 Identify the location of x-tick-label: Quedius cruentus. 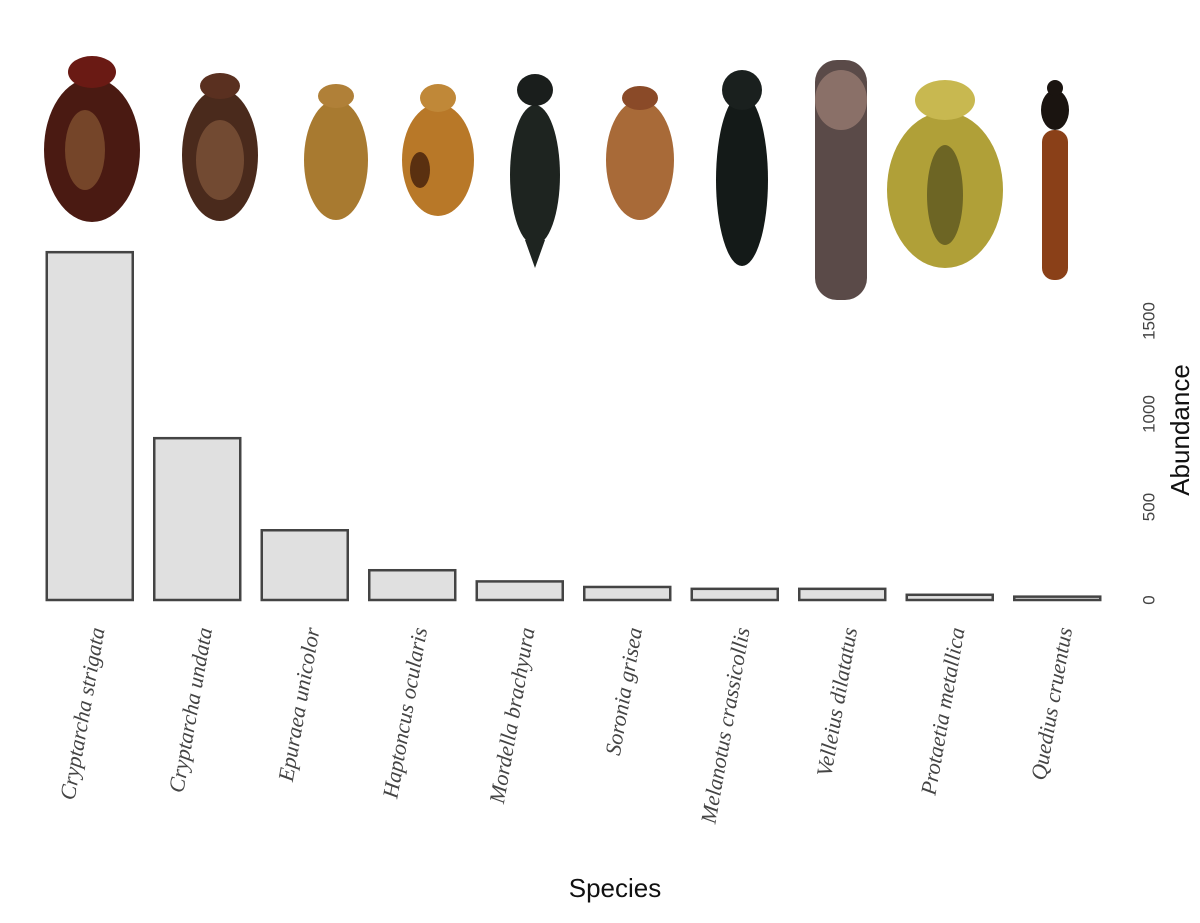
(1051, 703).